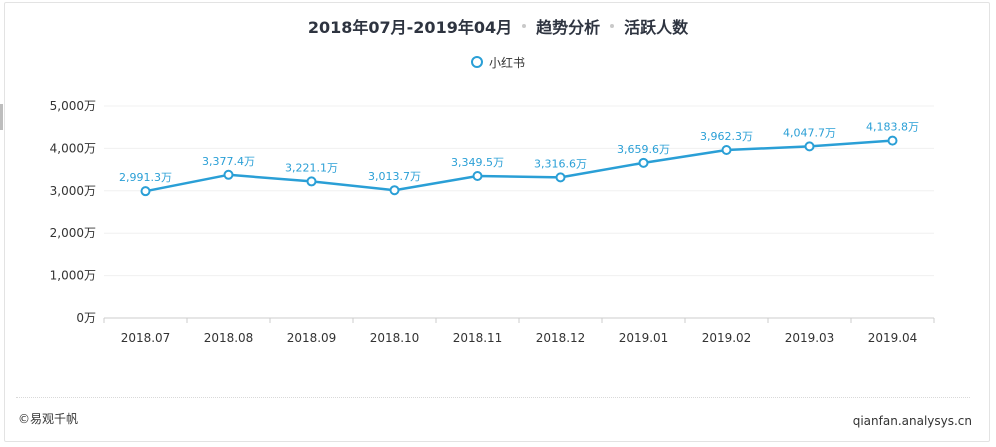 The height and width of the screenshot is (447, 996). What do you see at coordinates (643, 149) in the screenshot?
I see `data-label: 3,659.6万` at bounding box center [643, 149].